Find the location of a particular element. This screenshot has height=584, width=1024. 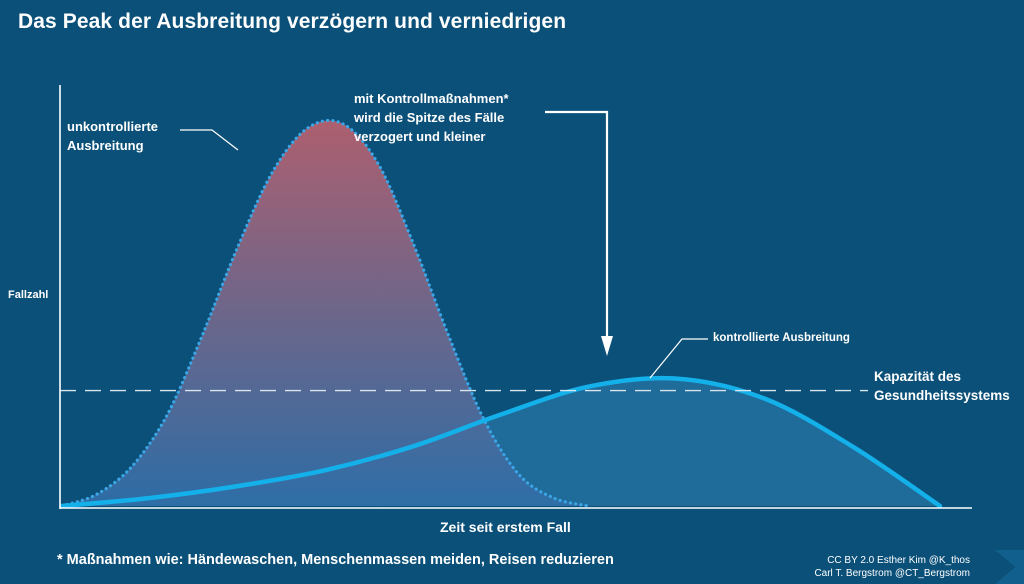

leader-controlled is located at coordinates (678, 358).